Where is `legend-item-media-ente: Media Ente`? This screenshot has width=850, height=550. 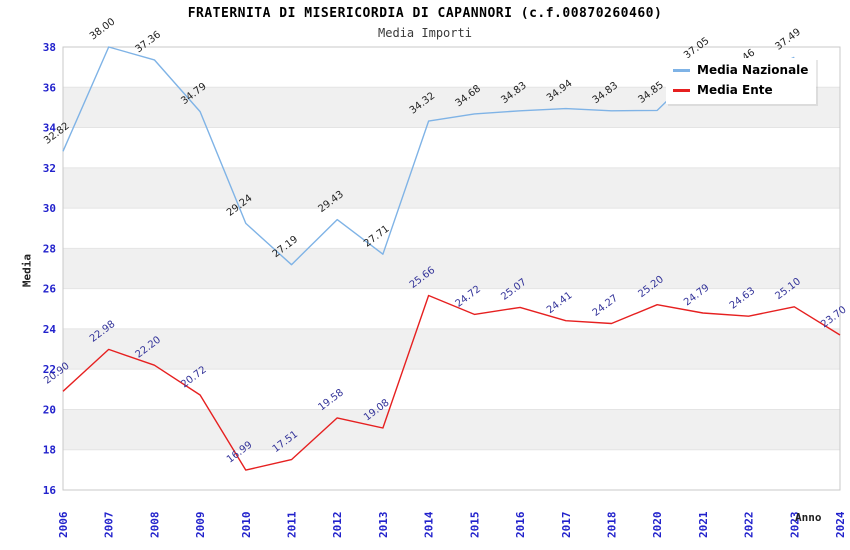 legend-item-media-ente: Media Ente is located at coordinates (743, 90).